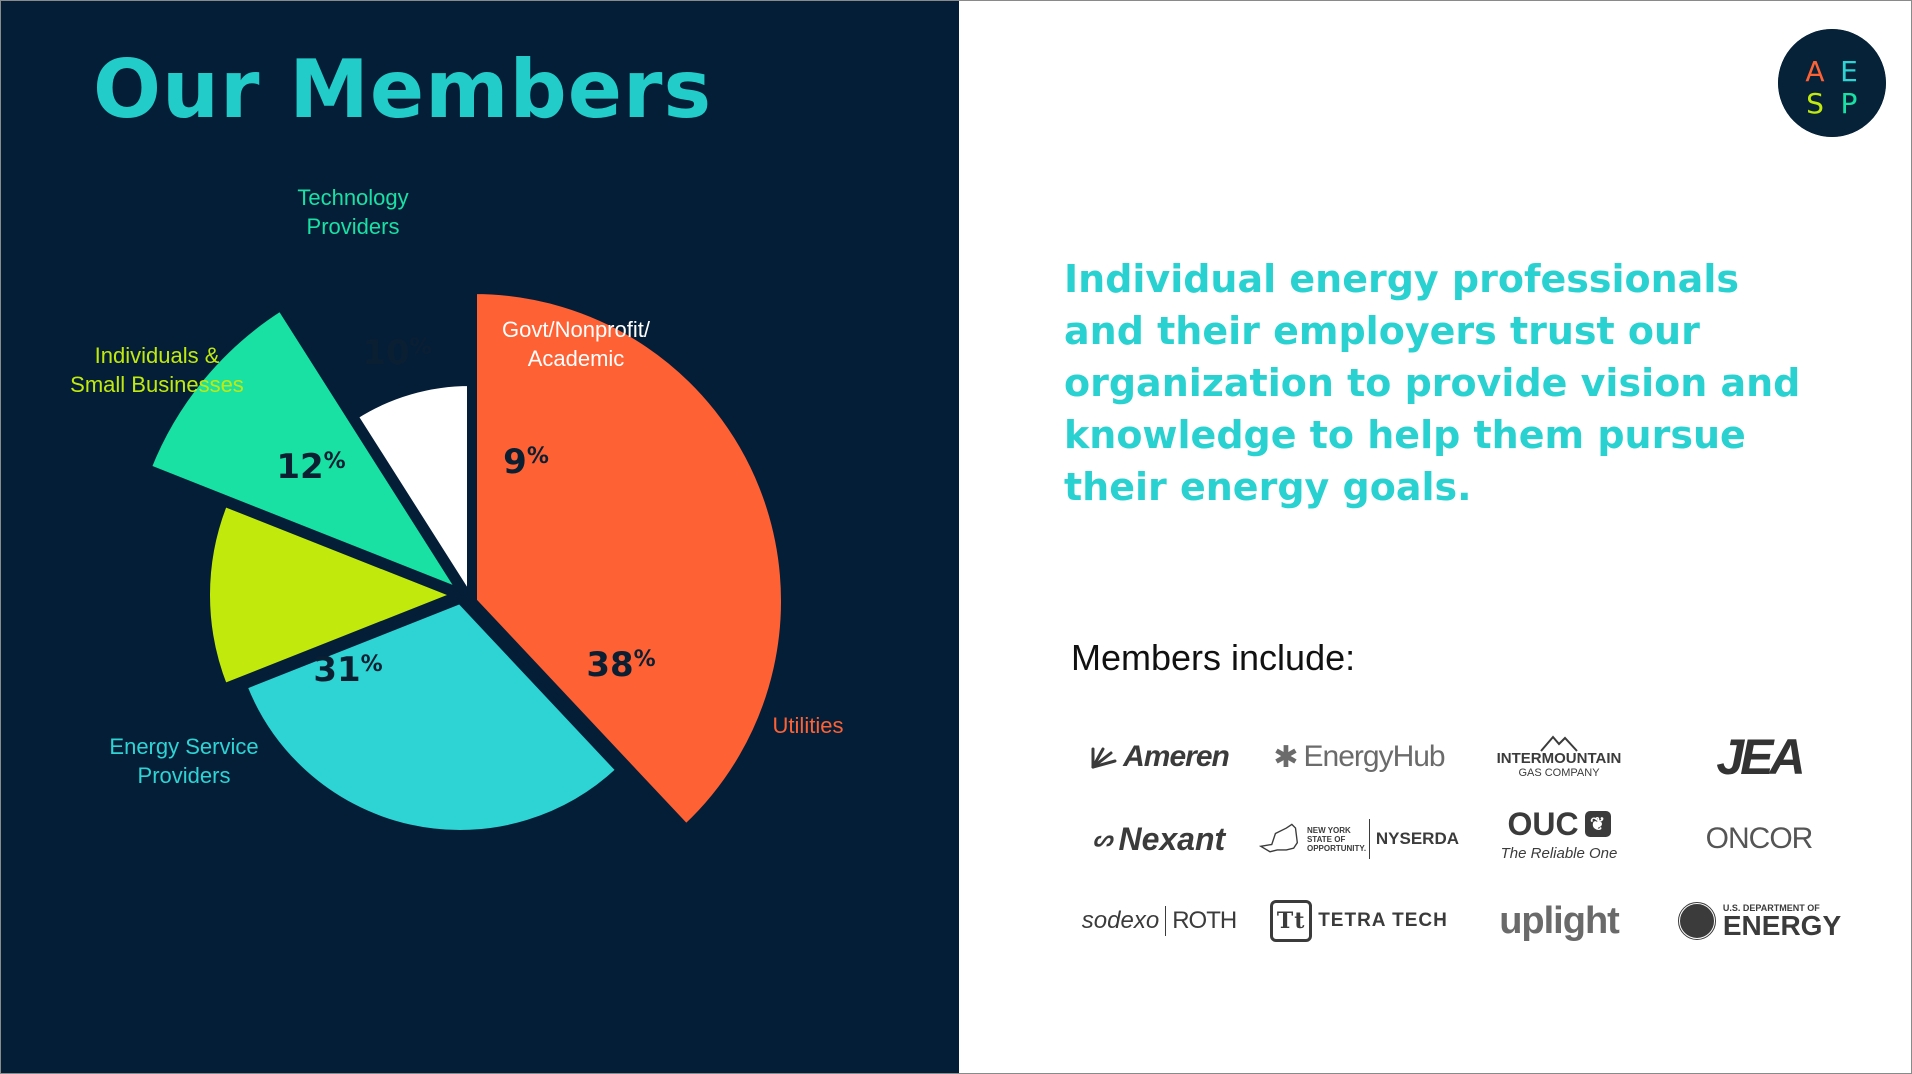 This screenshot has width=1912, height=1074. Describe the element at coordinates (1782, 925) in the screenshot. I see `doe-text: ENERGY` at that location.